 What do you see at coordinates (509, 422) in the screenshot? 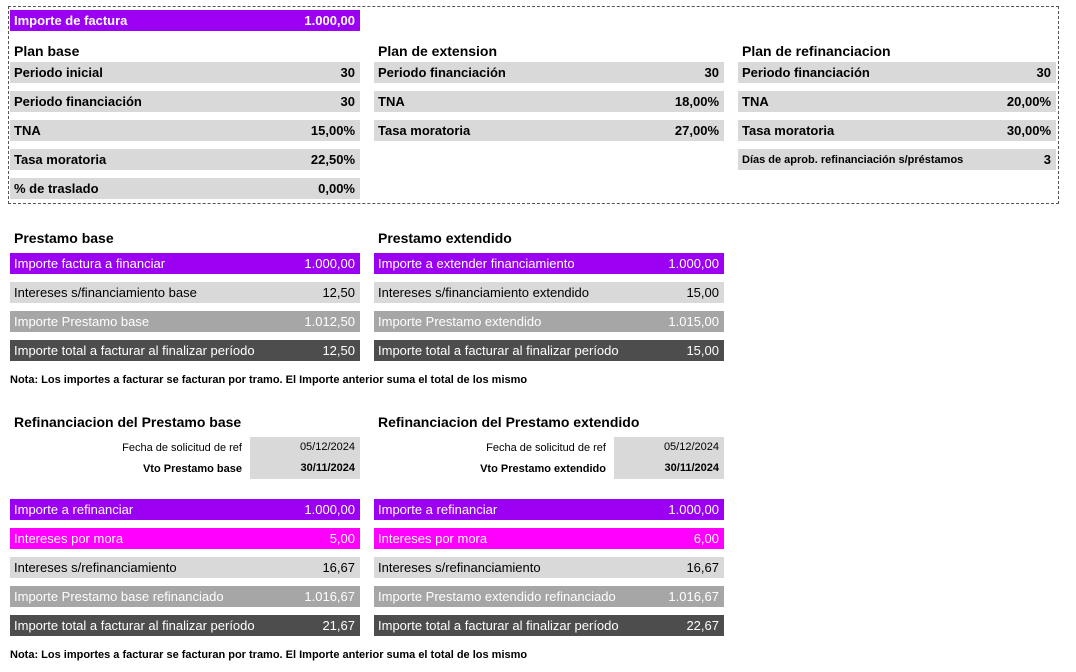
I see `refi-extendido-title: Refinanciacion del Prestamo extendido` at bounding box center [509, 422].